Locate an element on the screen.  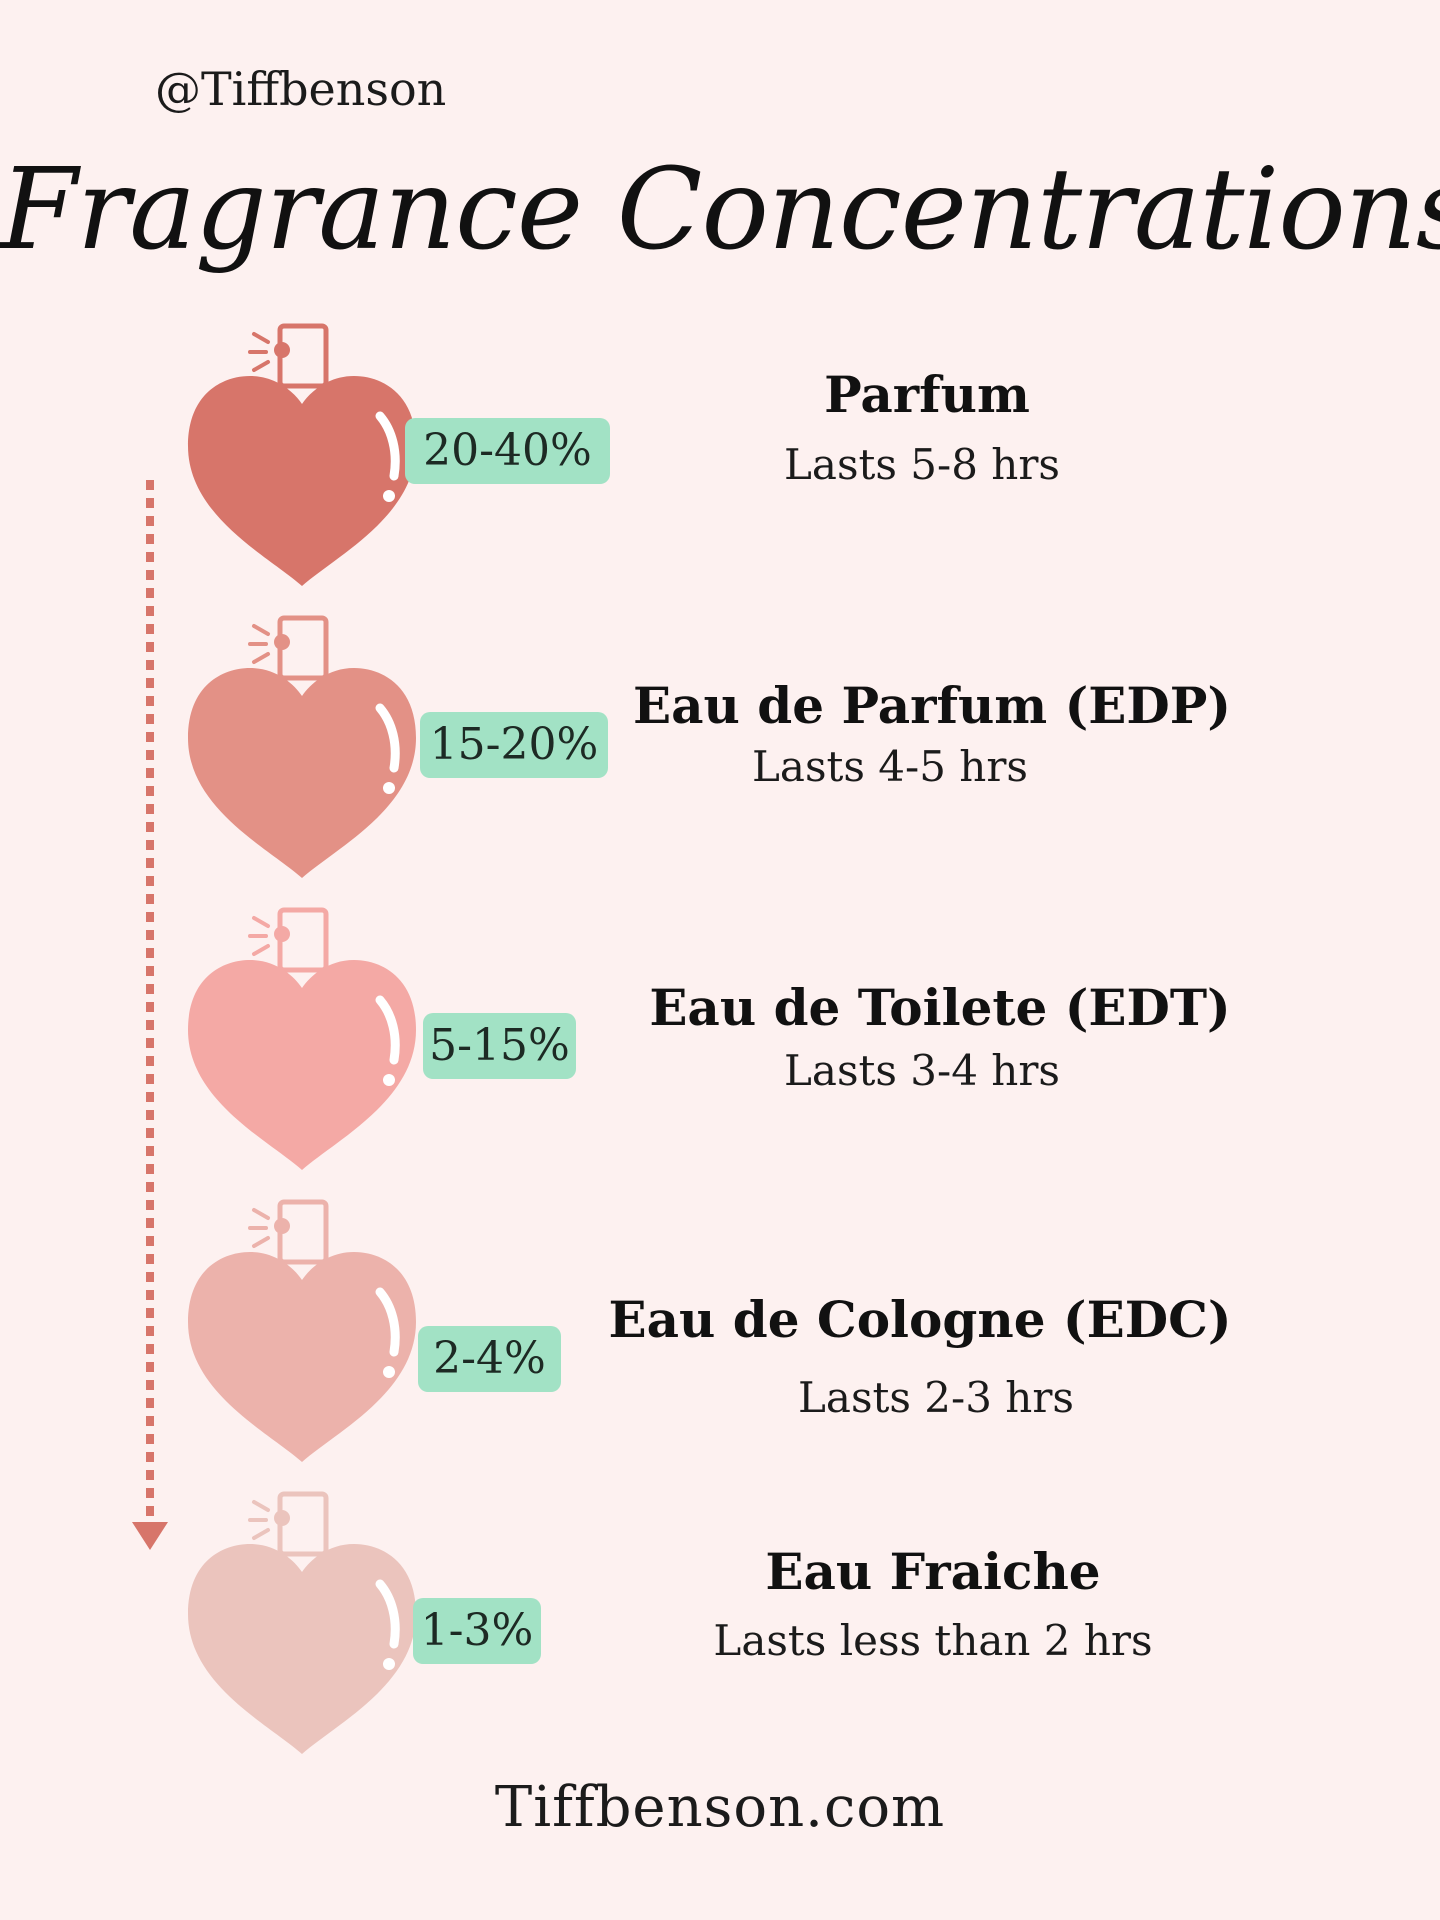
website-footer: Tiffbenson.com is located at coordinates (720, 1807).